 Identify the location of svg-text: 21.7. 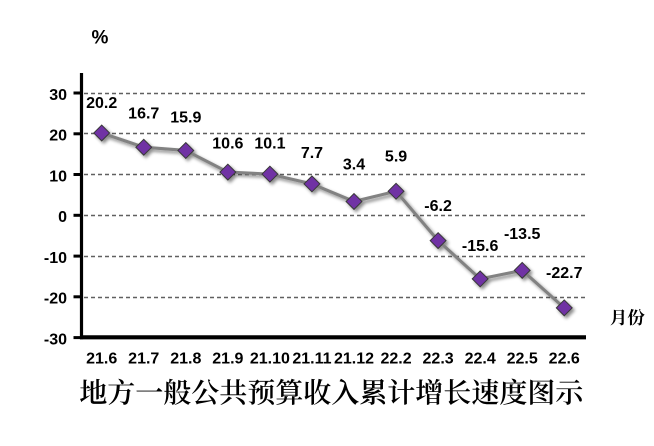
(143, 359).